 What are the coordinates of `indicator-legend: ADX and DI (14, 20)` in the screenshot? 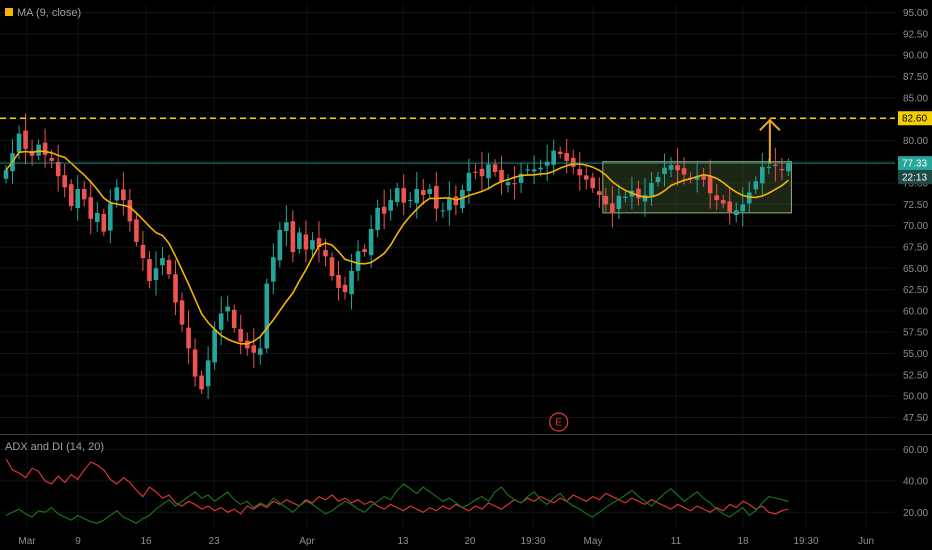 It's located at (54, 447).